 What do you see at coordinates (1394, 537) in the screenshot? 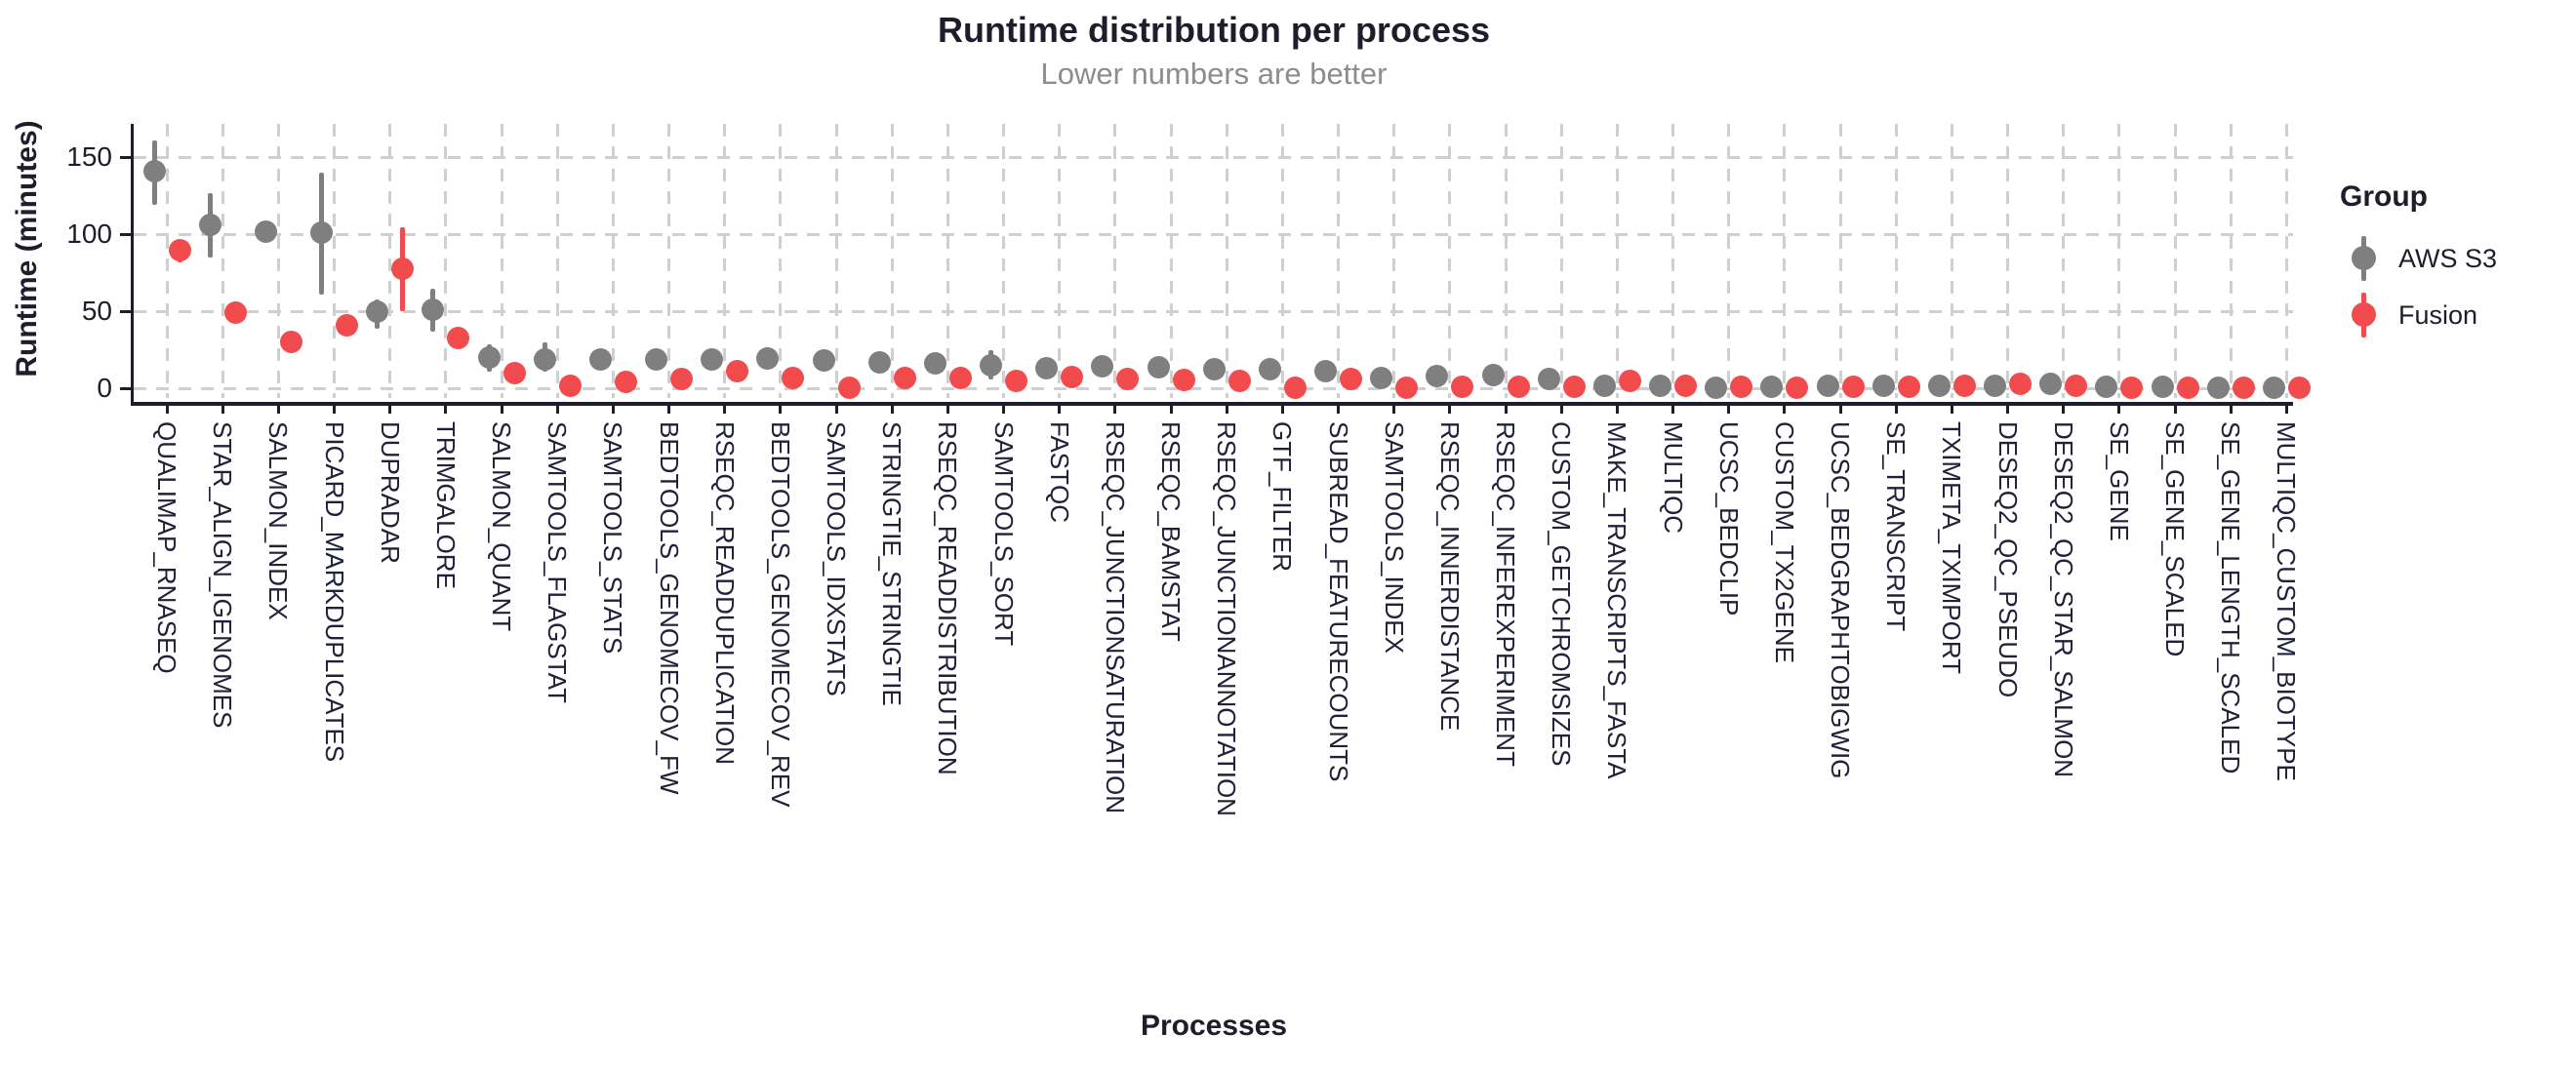
I see `x-tick-label: SAMTOOLS_INDEX` at bounding box center [1394, 537].